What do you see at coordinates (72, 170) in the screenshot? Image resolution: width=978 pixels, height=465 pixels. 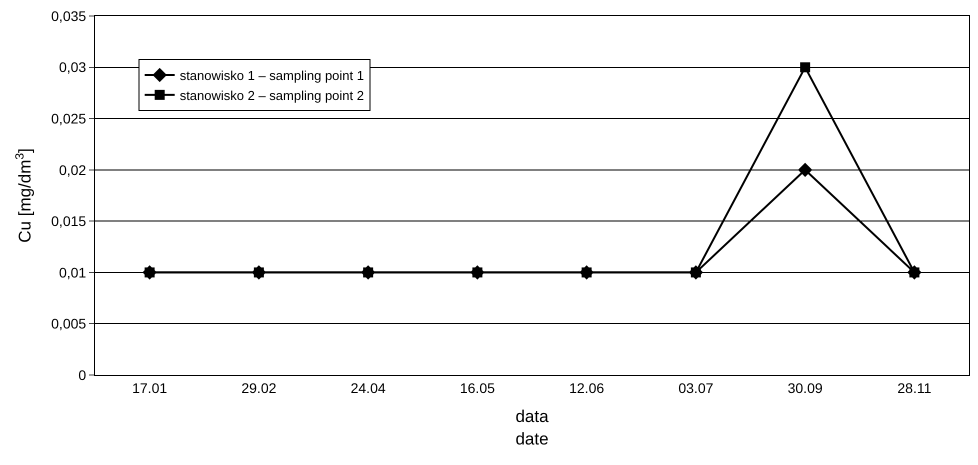 I see `y-tick-label: 0,02` at bounding box center [72, 170].